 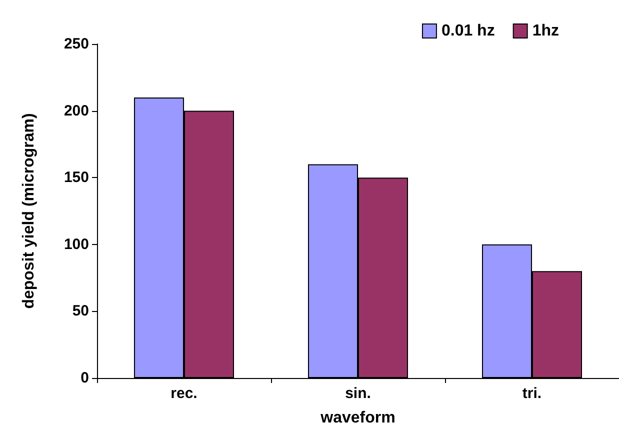 What do you see at coordinates (76, 111) in the screenshot?
I see `y-tick-label: 200` at bounding box center [76, 111].